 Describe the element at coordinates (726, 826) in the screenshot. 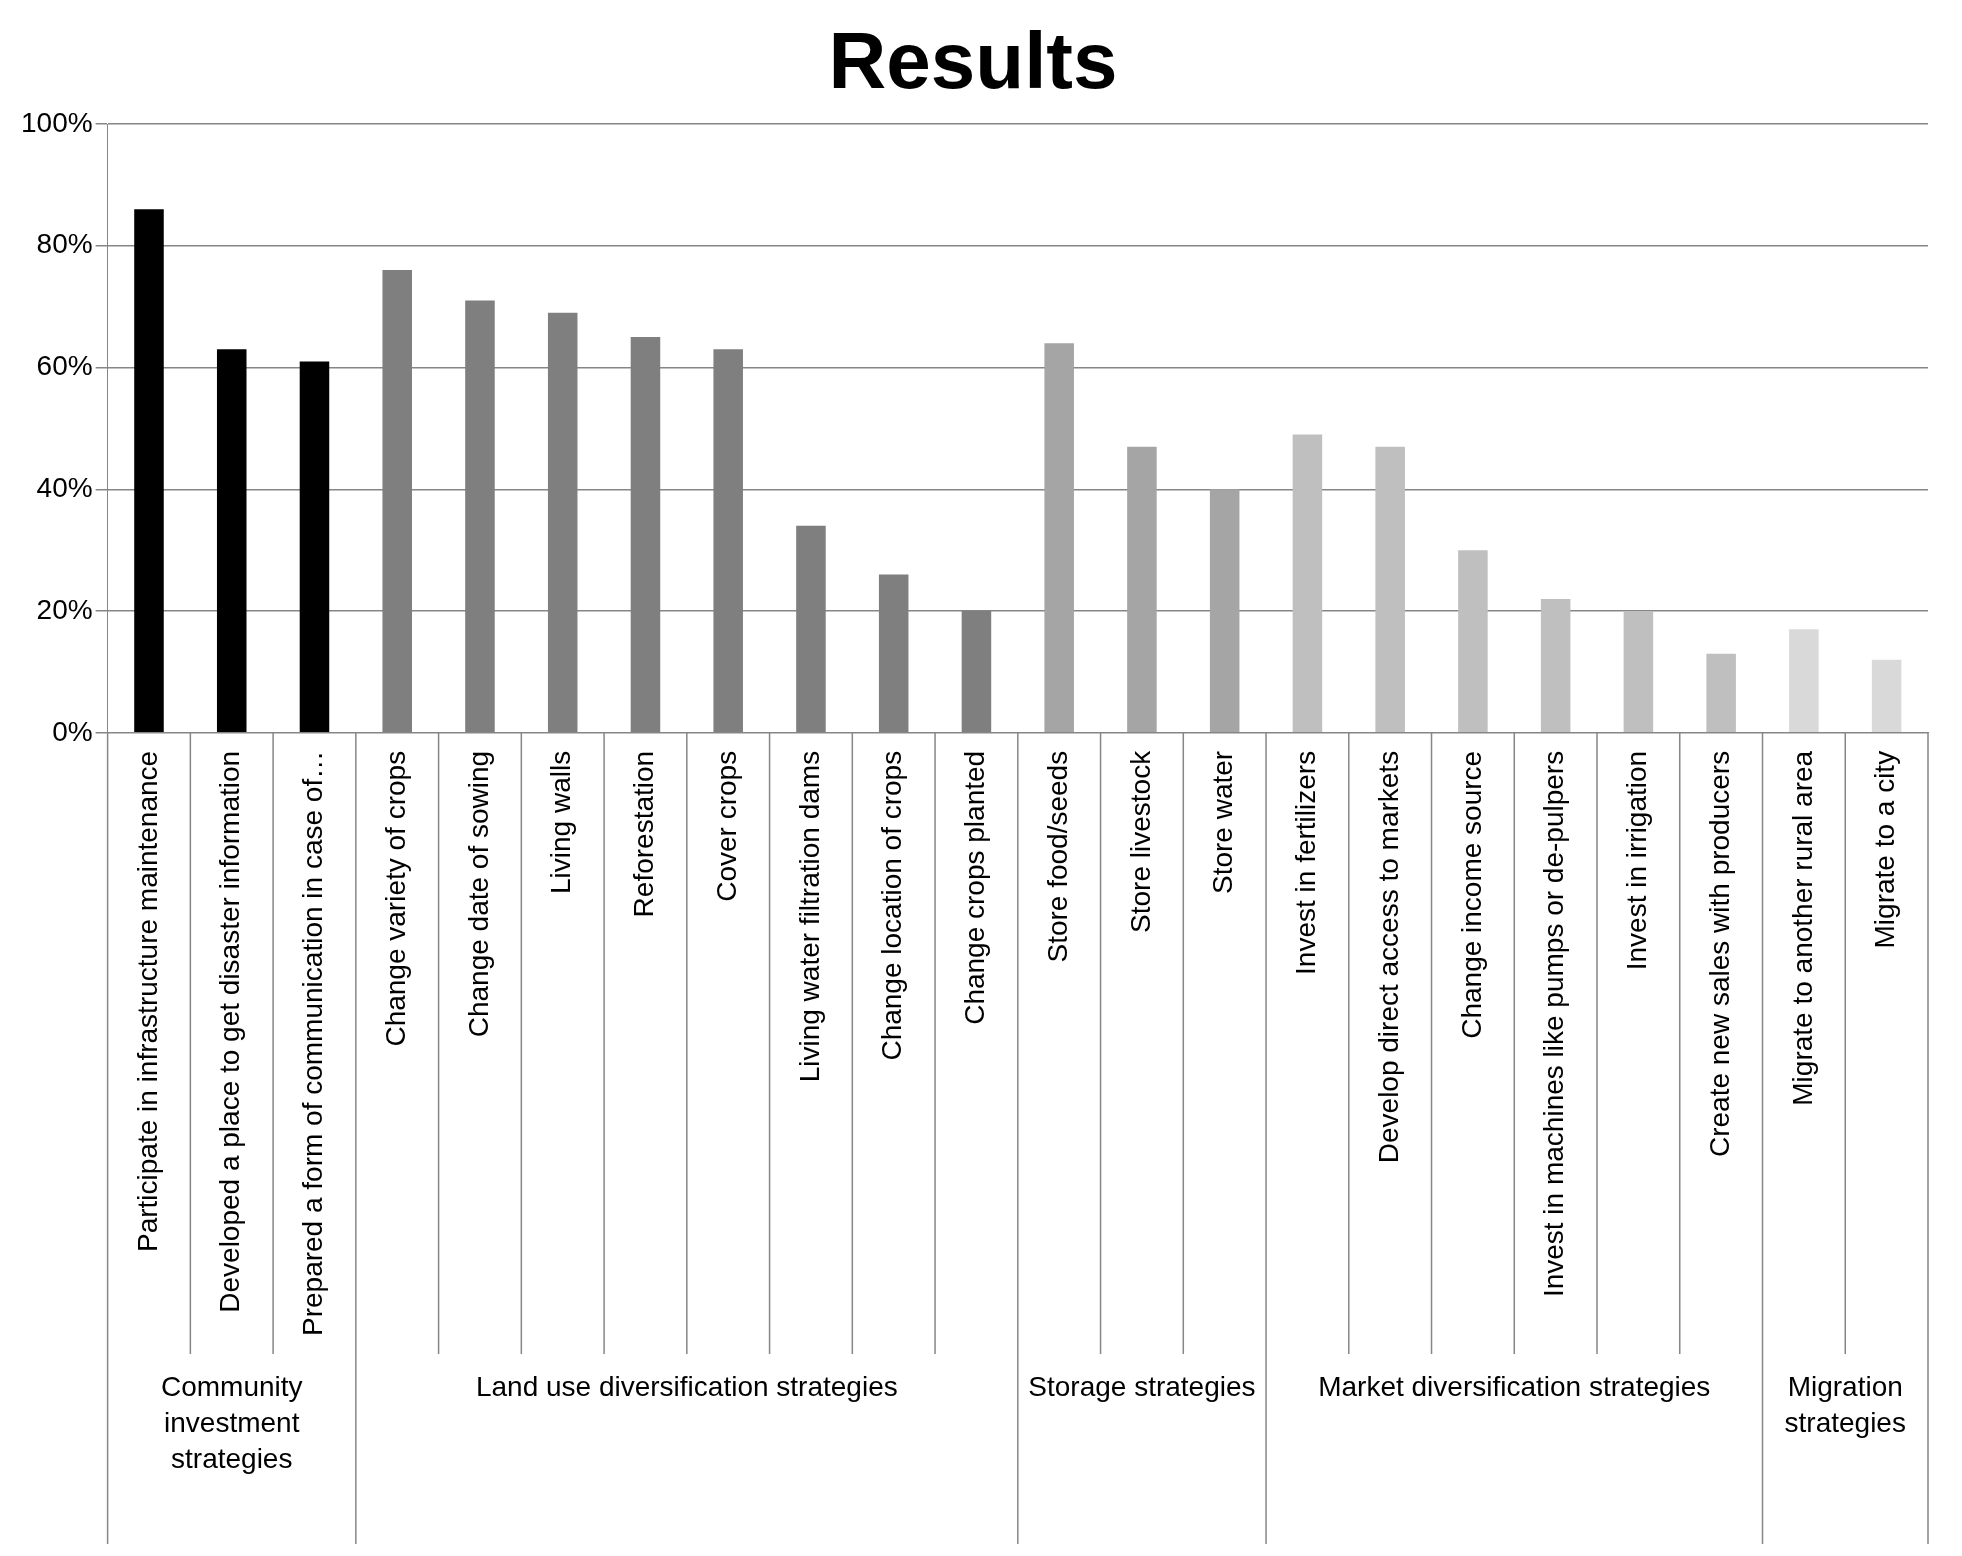

I see `x-tick-label: Cover crops` at that location.